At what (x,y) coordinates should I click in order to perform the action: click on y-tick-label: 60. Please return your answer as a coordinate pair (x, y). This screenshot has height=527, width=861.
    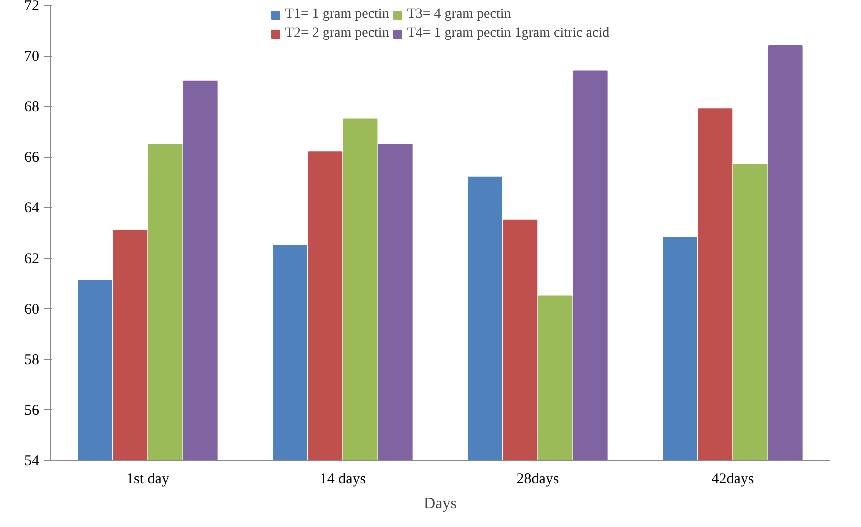
    Looking at the image, I should click on (32, 310).